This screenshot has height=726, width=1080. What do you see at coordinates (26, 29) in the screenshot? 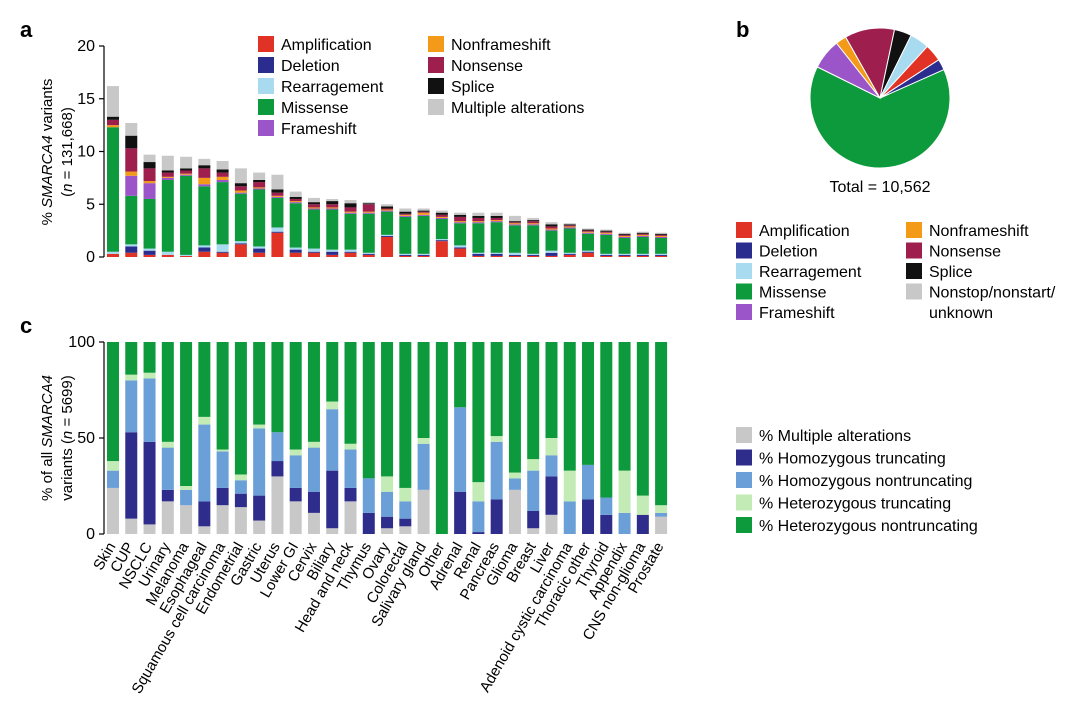
I see `panel-label-a: a` at bounding box center [26, 29].